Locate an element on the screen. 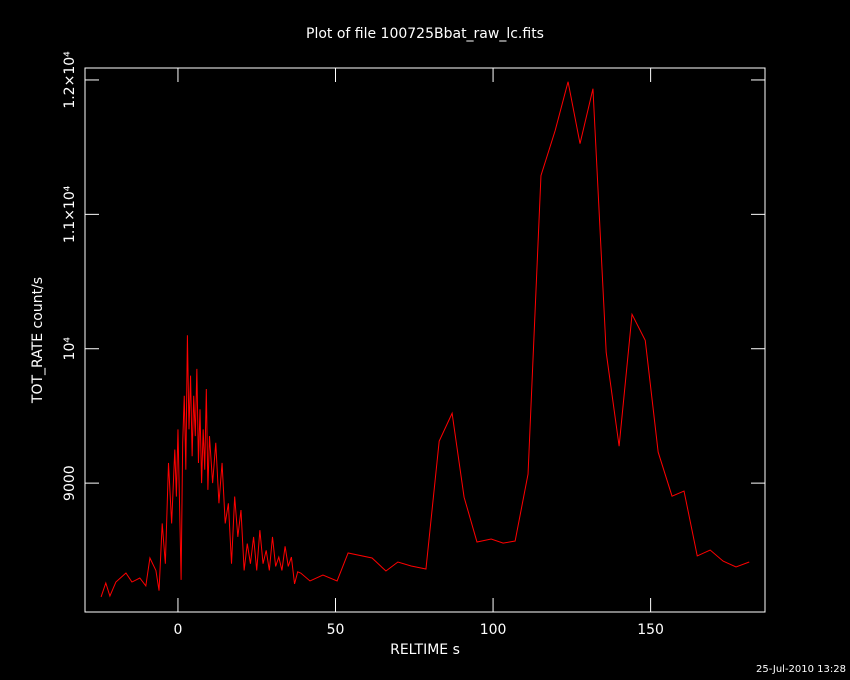 This screenshot has width=850, height=680. x-tick-label: 0 is located at coordinates (177, 630).